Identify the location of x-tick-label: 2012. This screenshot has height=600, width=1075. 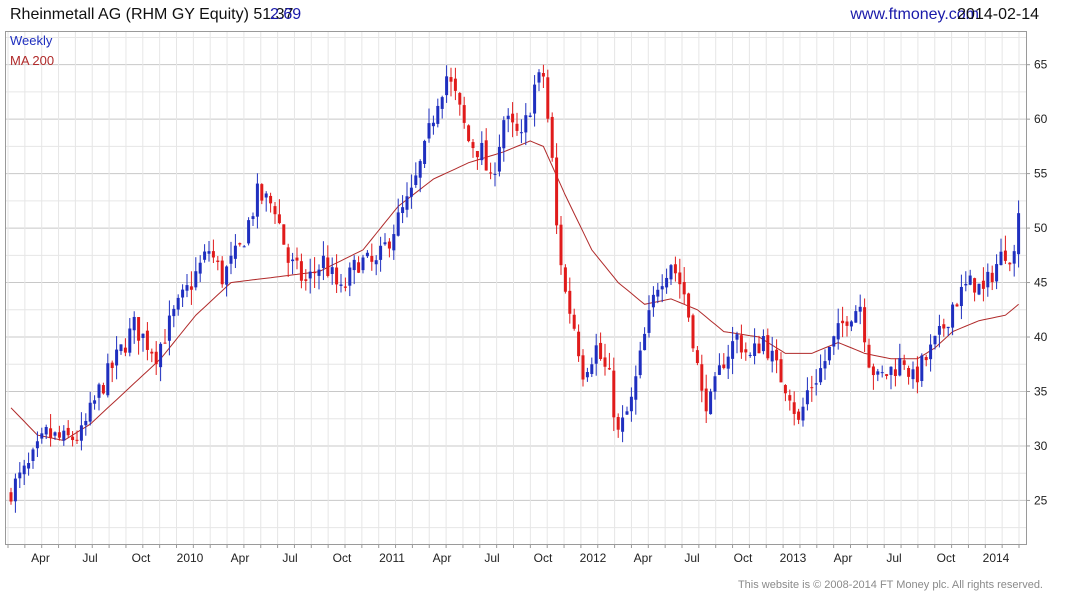
(593, 558).